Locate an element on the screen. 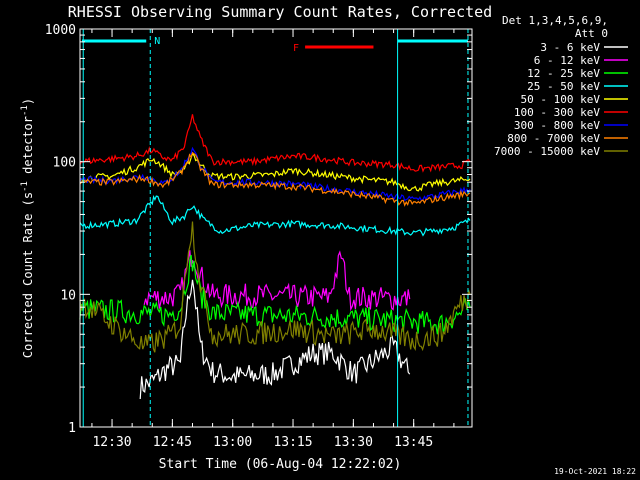 The image size is (640, 480). series-line-800-7000-kev is located at coordinates (275, 179).